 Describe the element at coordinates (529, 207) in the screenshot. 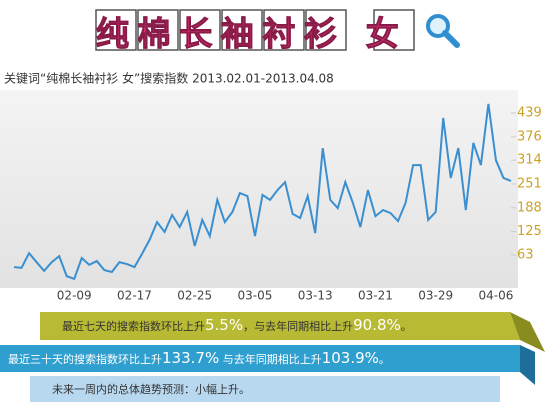

I see `y-tick-label: 188` at that location.